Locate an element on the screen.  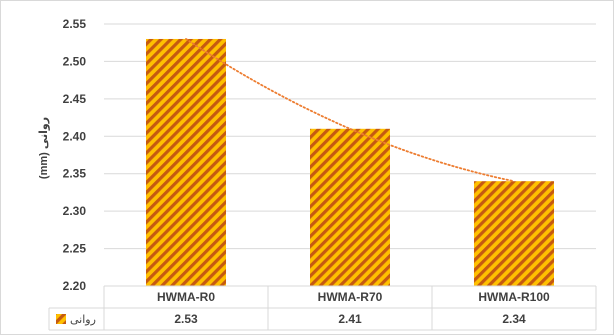
legend-swatch is located at coordinates (61, 319).